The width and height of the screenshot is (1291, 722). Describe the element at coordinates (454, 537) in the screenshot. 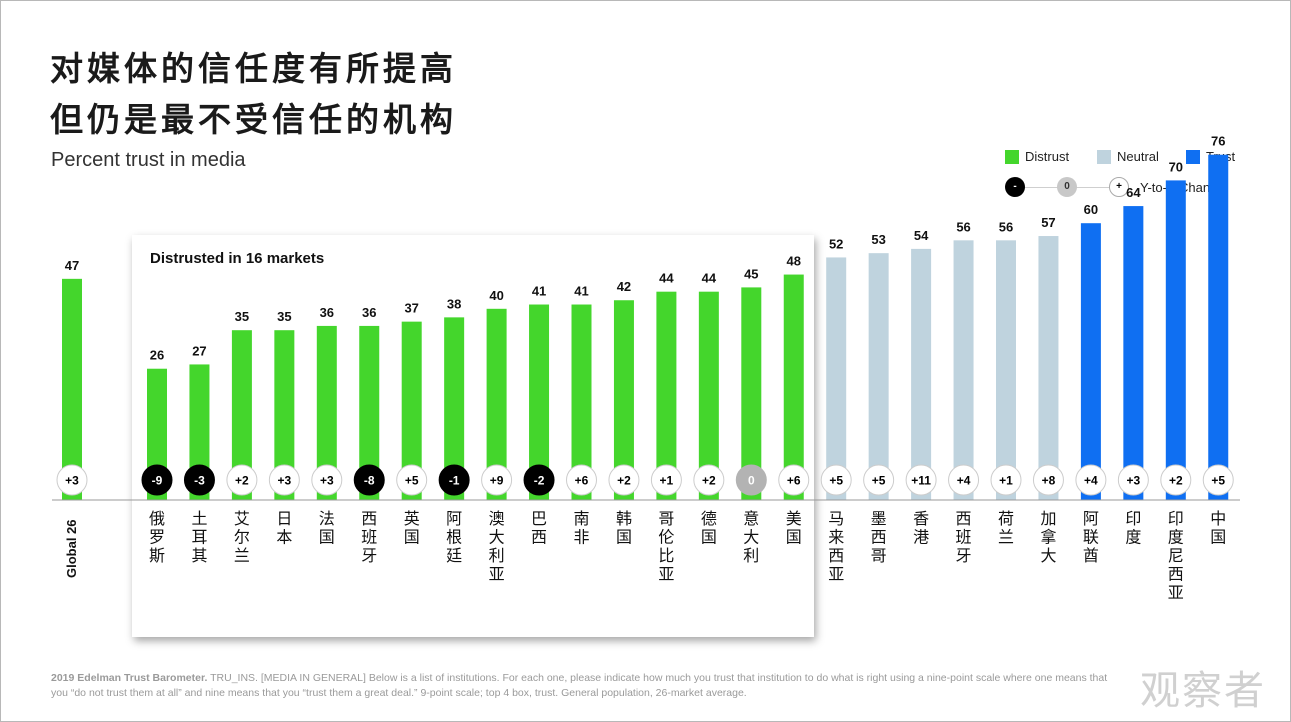

I see `category-label-8: 阿根廷` at that location.